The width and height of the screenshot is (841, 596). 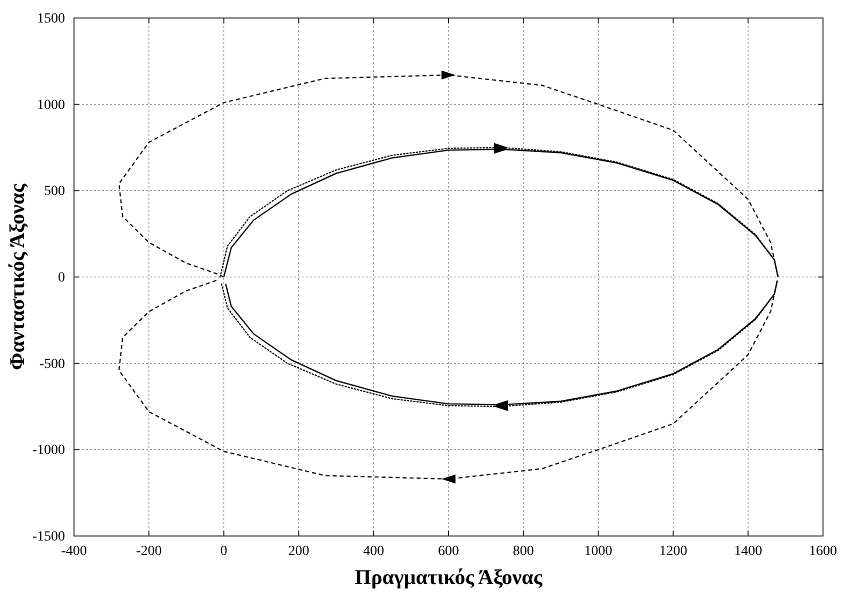 What do you see at coordinates (51, 18) in the screenshot?
I see `y-tick-label: 1500` at bounding box center [51, 18].